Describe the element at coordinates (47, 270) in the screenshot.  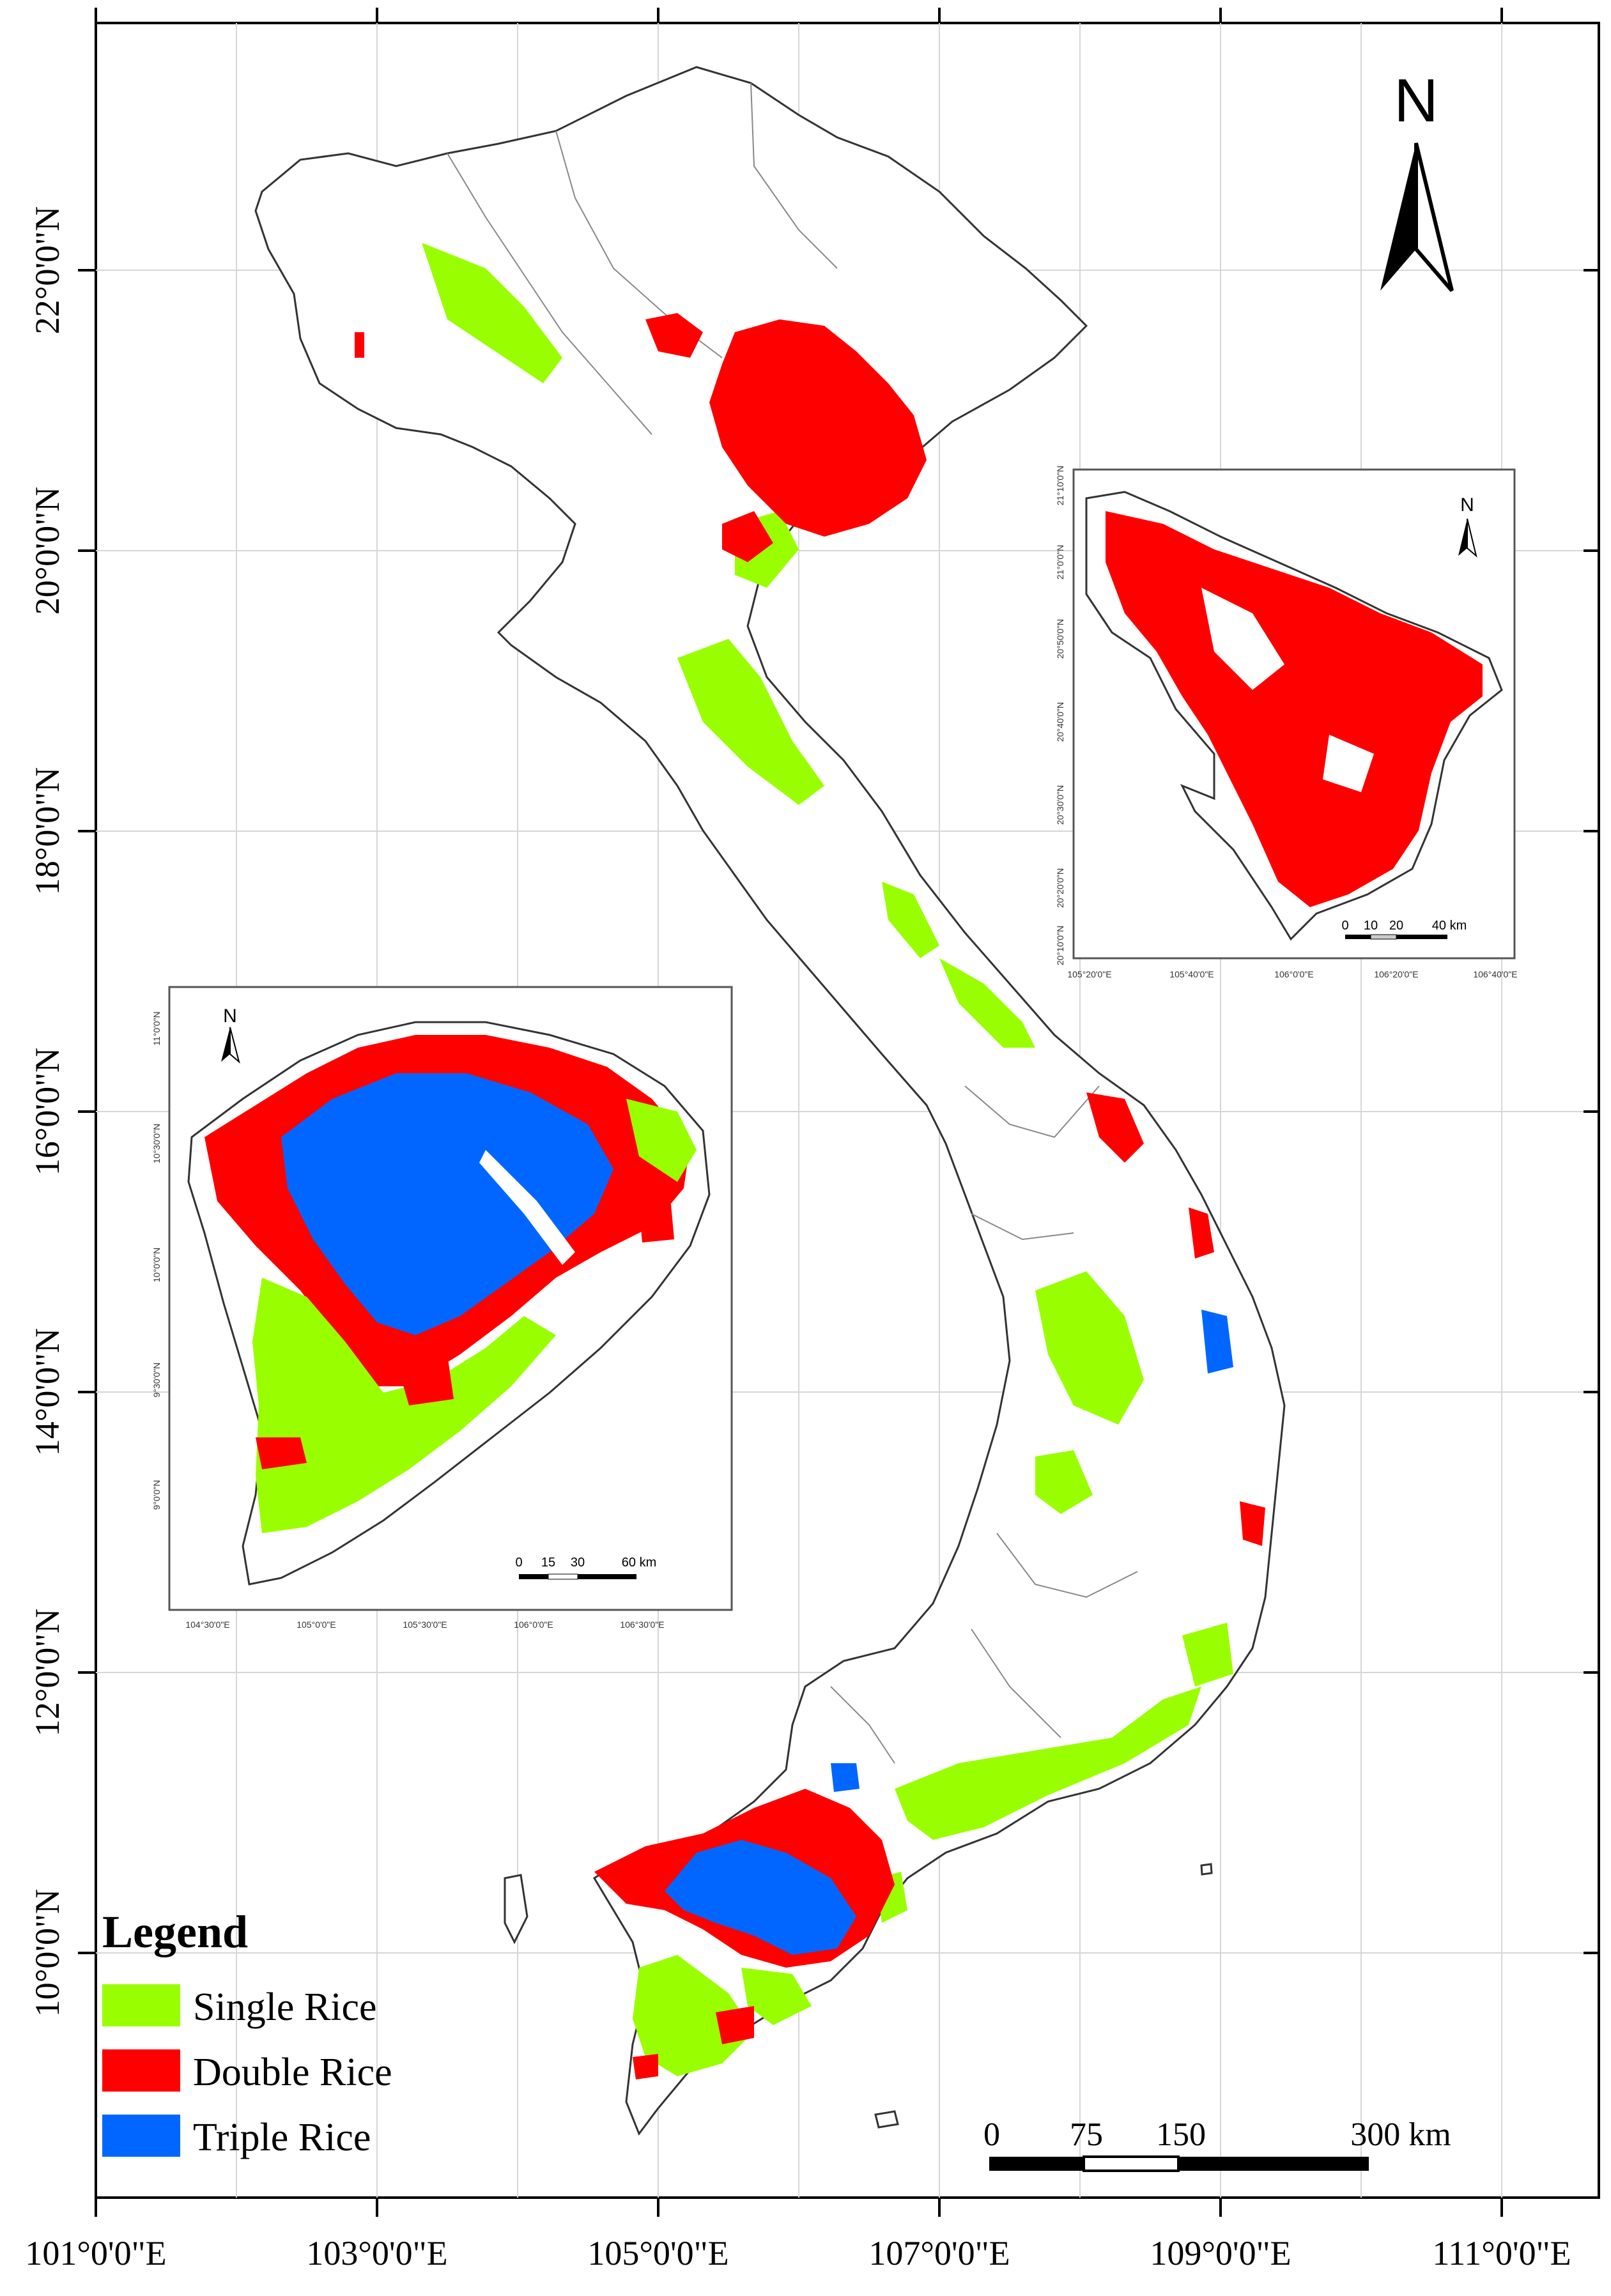
I see `y-label: 22°0'0"N` at that location.